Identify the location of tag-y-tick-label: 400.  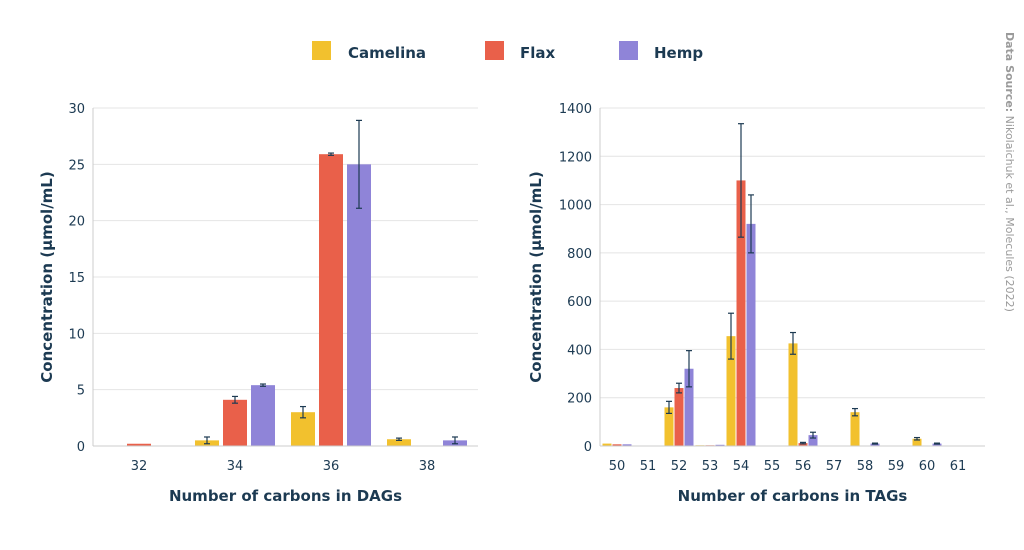
(579, 350).